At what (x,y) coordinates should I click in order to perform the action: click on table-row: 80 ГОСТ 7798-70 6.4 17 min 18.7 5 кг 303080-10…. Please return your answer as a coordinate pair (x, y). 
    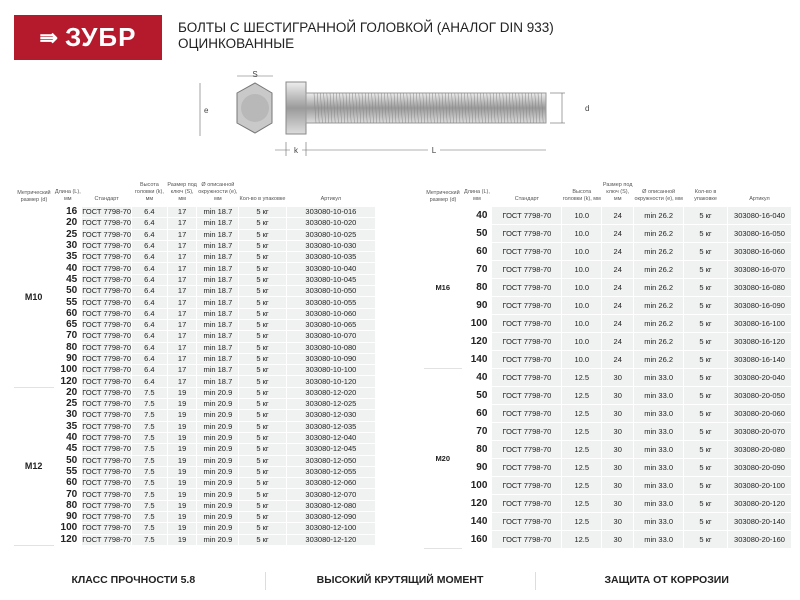
    Looking at the image, I should click on (195, 347).